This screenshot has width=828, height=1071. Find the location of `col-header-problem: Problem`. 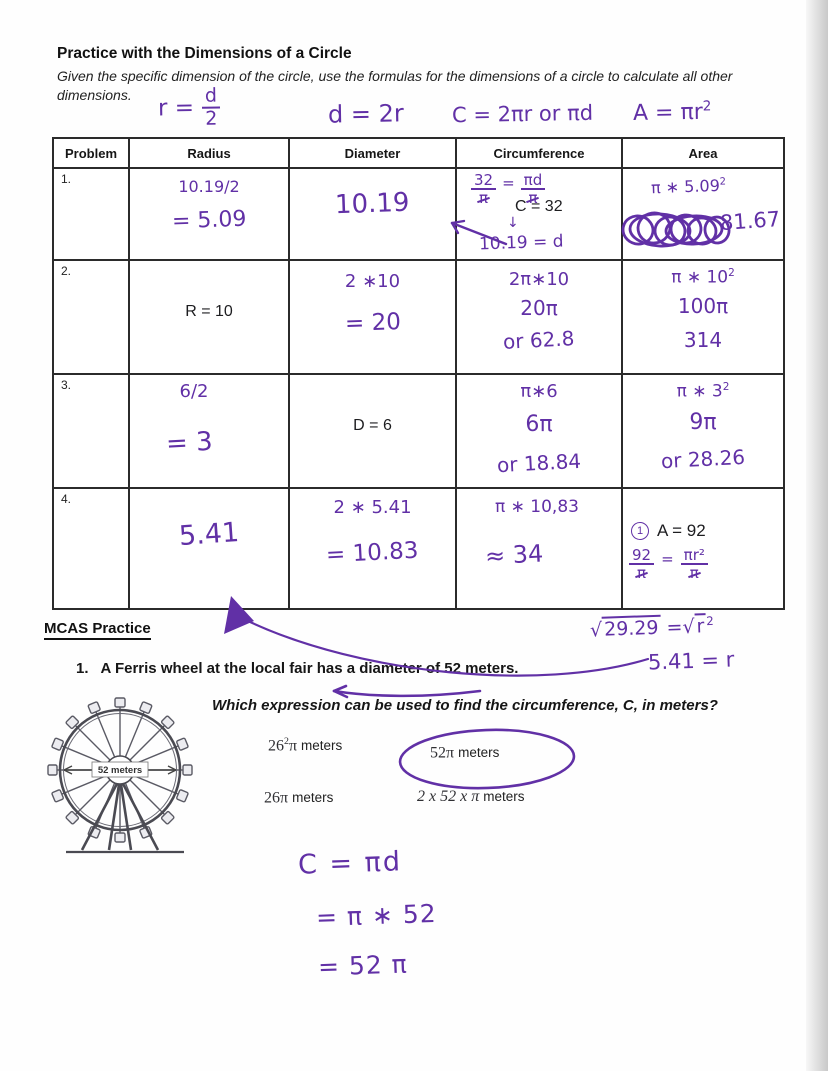

col-header-problem: Problem is located at coordinates (92, 154).